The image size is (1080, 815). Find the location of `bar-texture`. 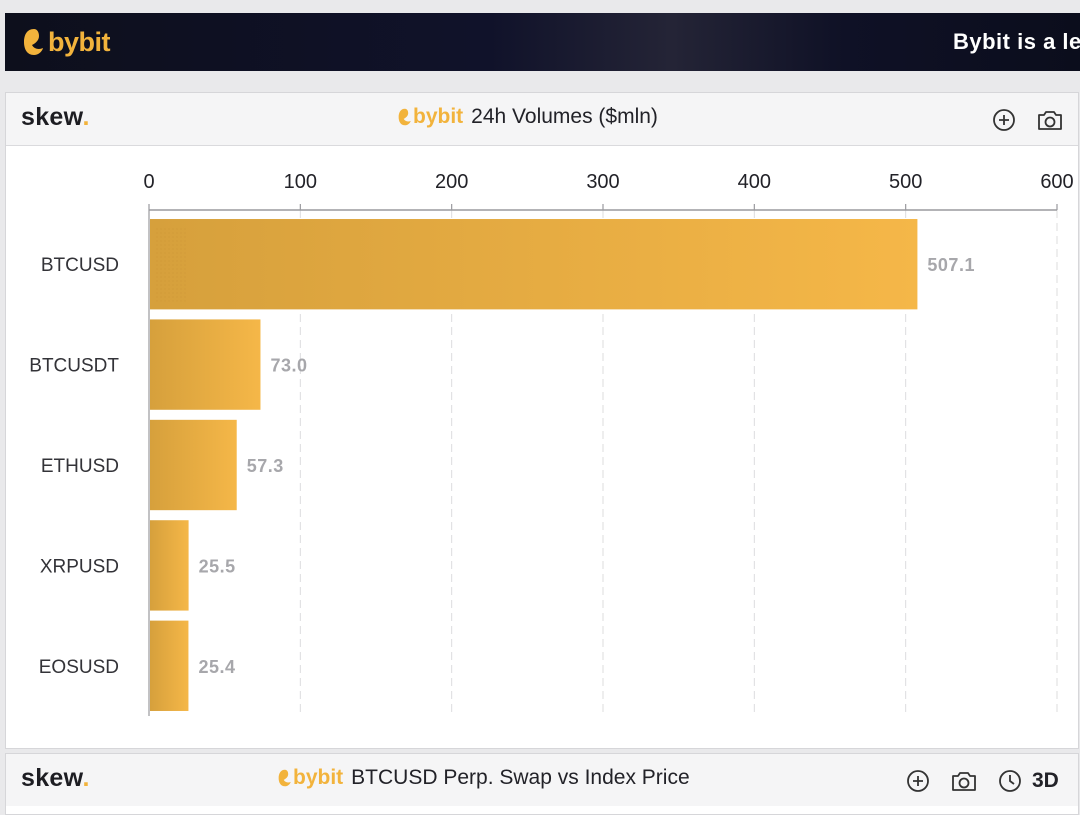

bar-texture is located at coordinates (171, 264).